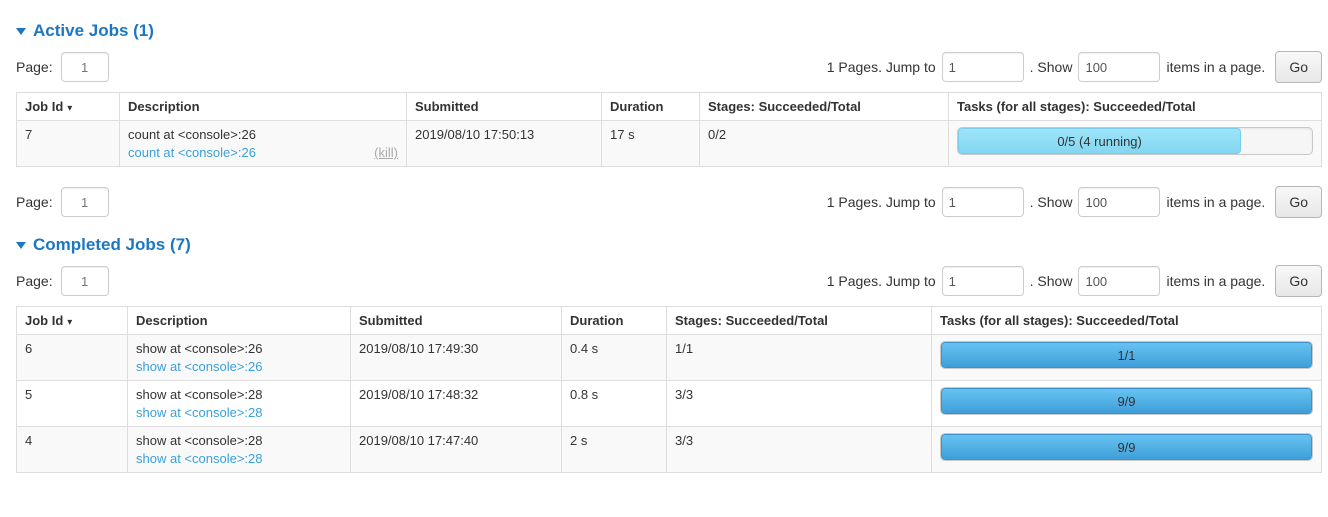 Image resolution: width=1328 pixels, height=517 pixels. Describe the element at coordinates (68, 143) in the screenshot. I see `job-id-cell: 7` at that location.